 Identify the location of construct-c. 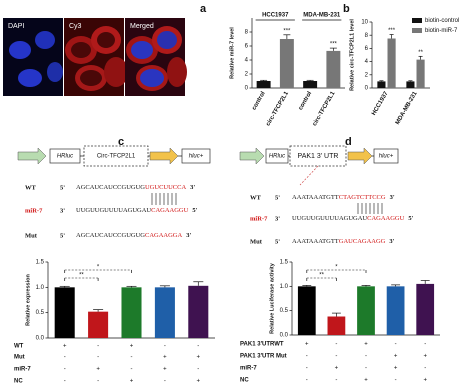
(114, 156).